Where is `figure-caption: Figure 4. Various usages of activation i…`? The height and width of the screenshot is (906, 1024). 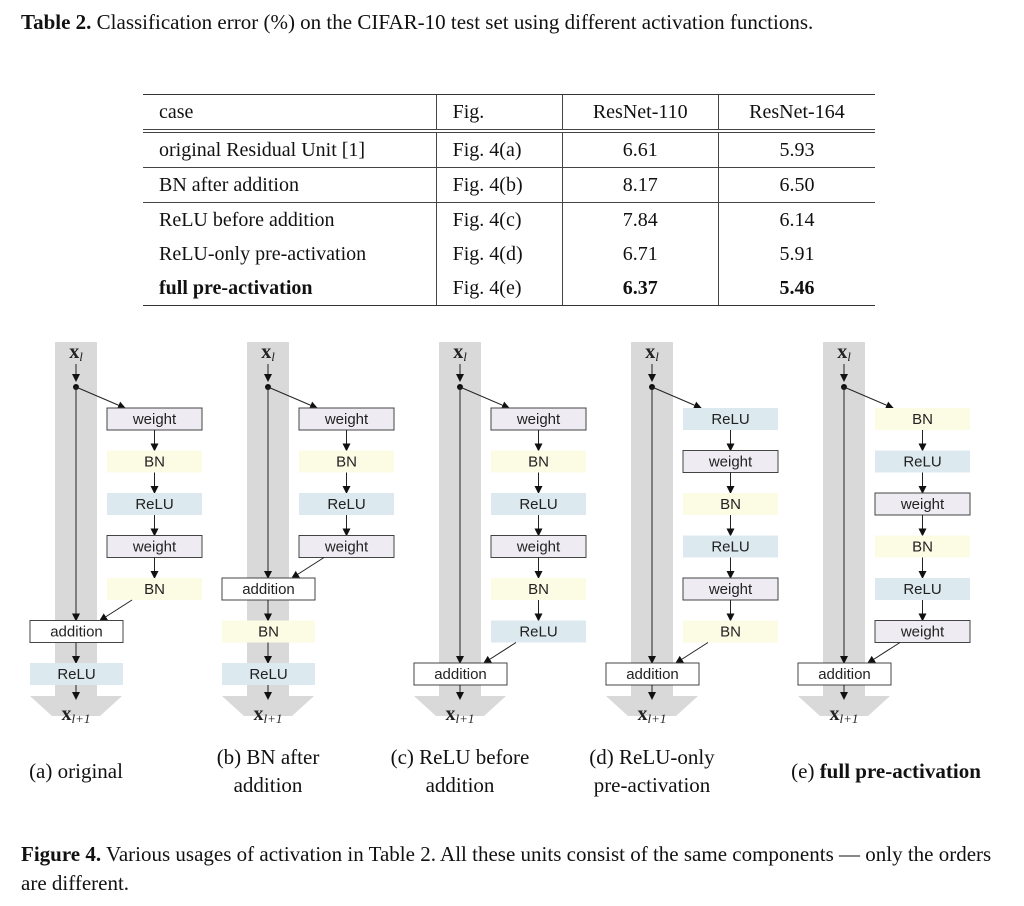 figure-caption: Figure 4. Various usages of activation i… is located at coordinates (513, 869).